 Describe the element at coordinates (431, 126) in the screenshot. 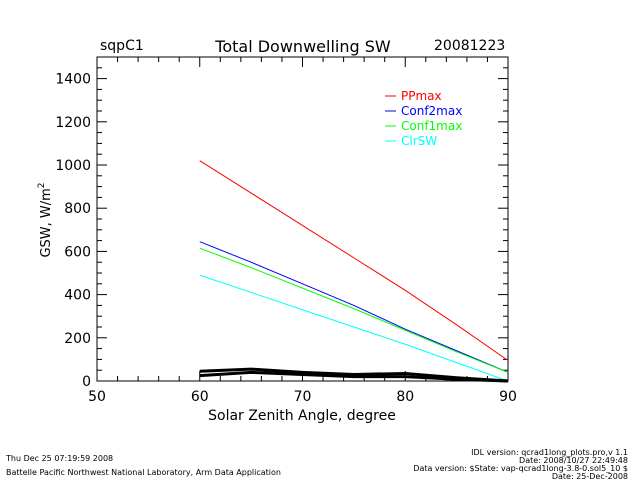

I see `legend-label: Conf1max` at that location.